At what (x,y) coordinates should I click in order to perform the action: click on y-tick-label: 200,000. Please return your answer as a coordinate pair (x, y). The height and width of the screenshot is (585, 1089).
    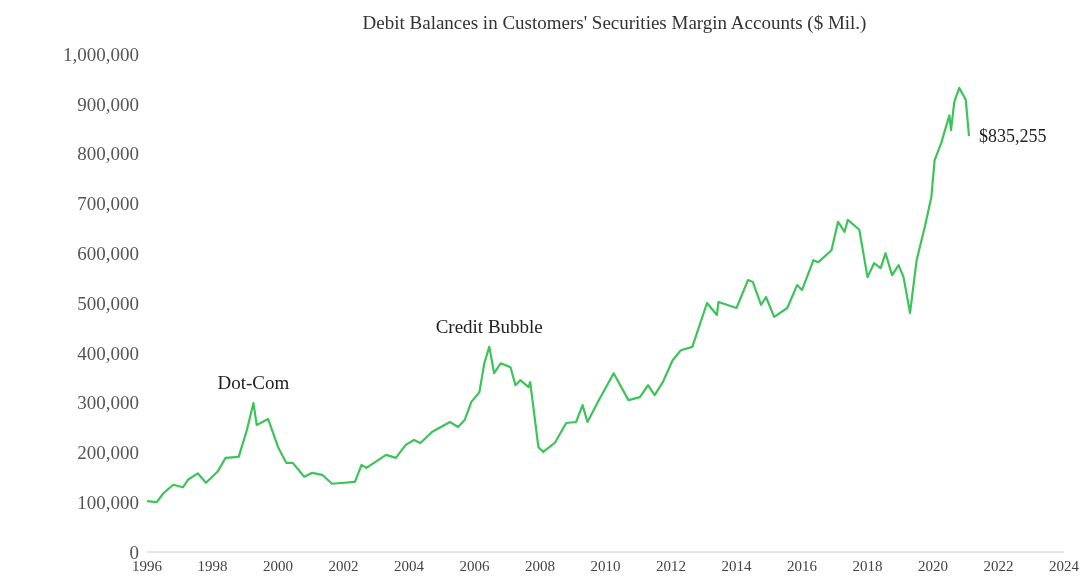
    Looking at the image, I should click on (108, 453).